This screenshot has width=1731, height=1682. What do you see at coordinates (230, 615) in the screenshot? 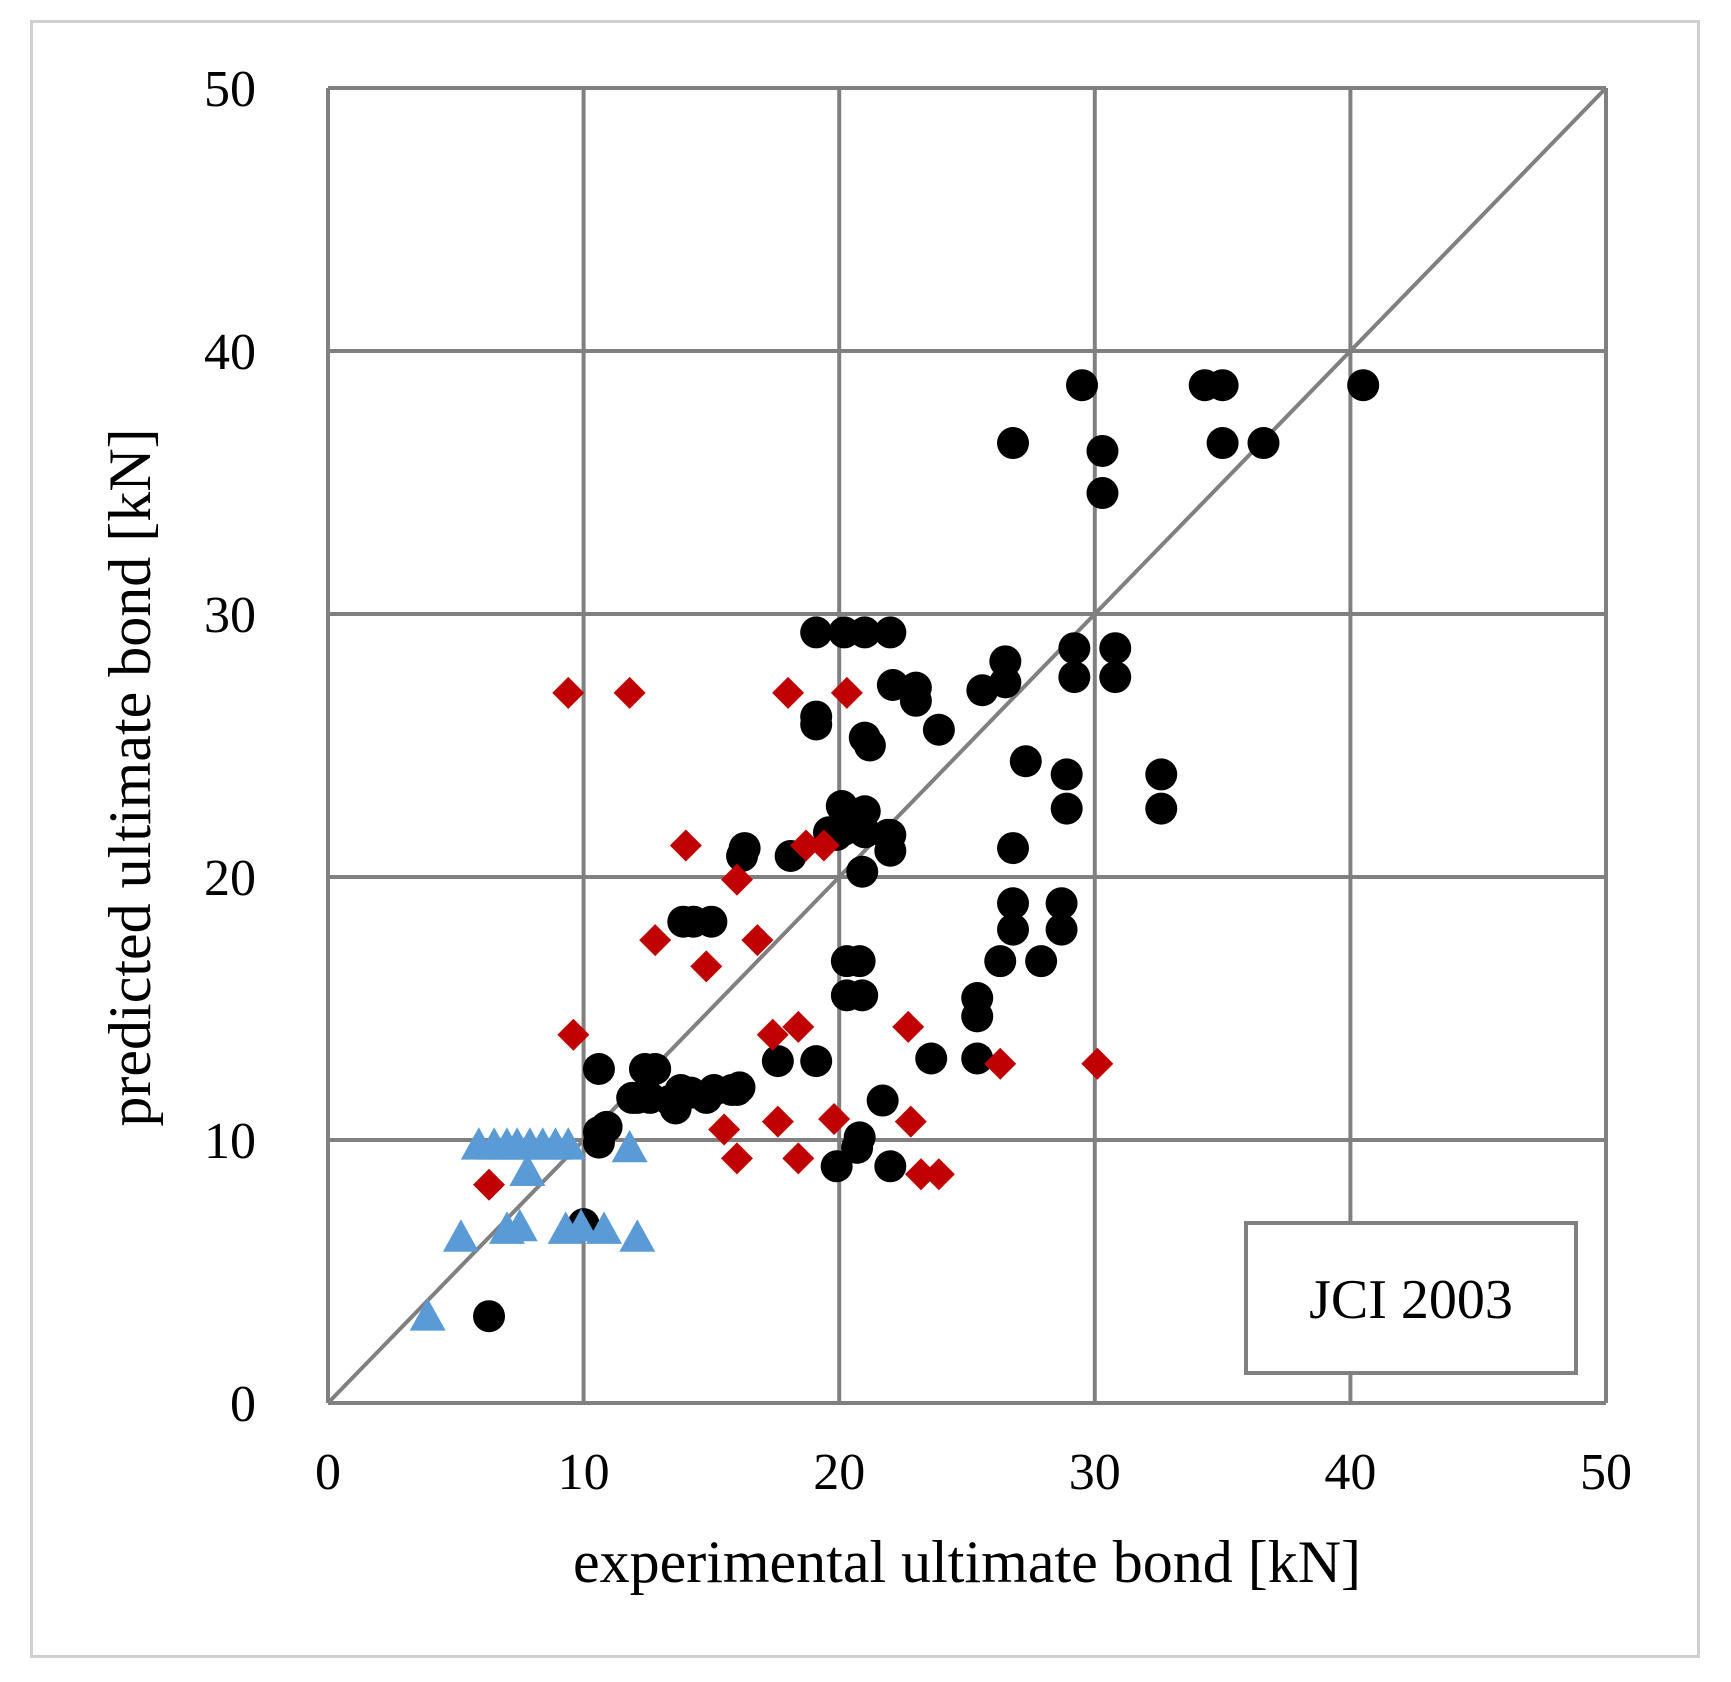
I see `y-tick-label: 30` at bounding box center [230, 615].